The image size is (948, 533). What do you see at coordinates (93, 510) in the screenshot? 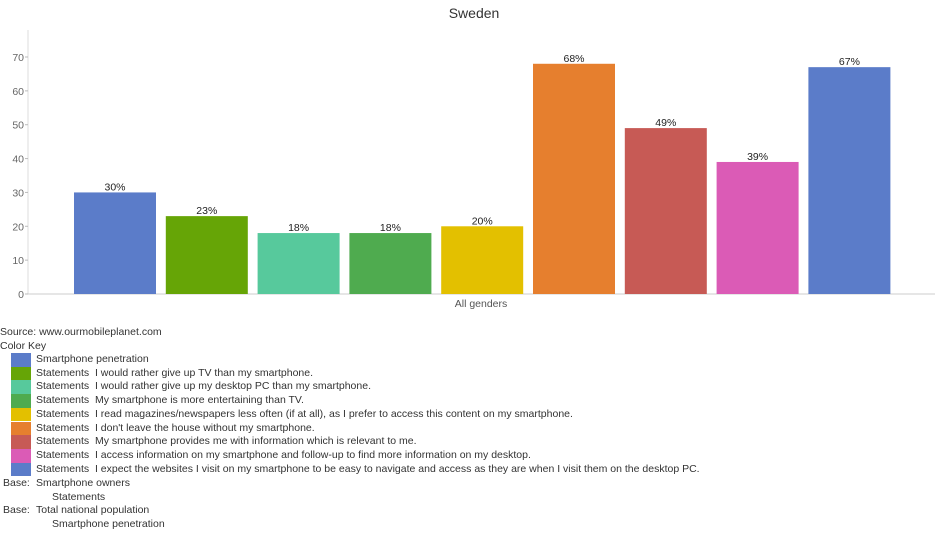
I see `base-value: Total national population` at bounding box center [93, 510].